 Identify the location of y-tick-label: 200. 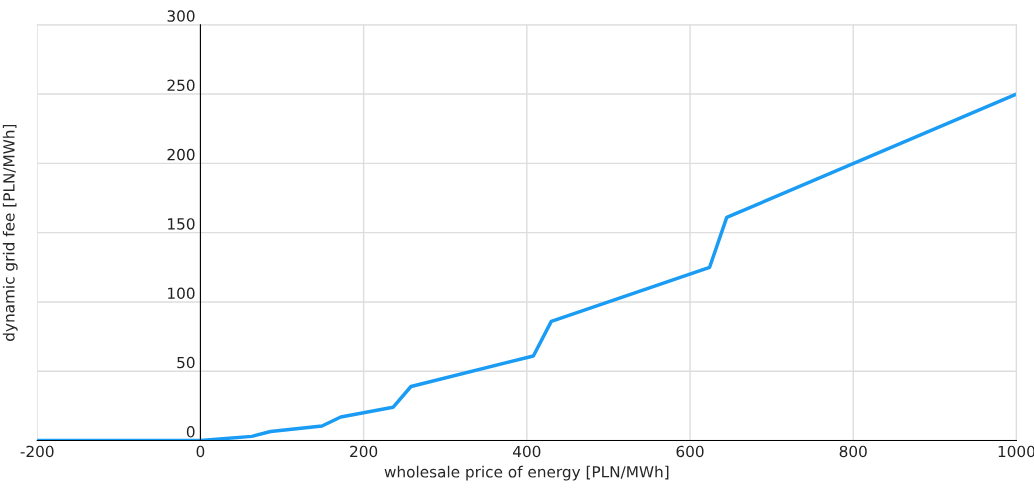
(181, 154).